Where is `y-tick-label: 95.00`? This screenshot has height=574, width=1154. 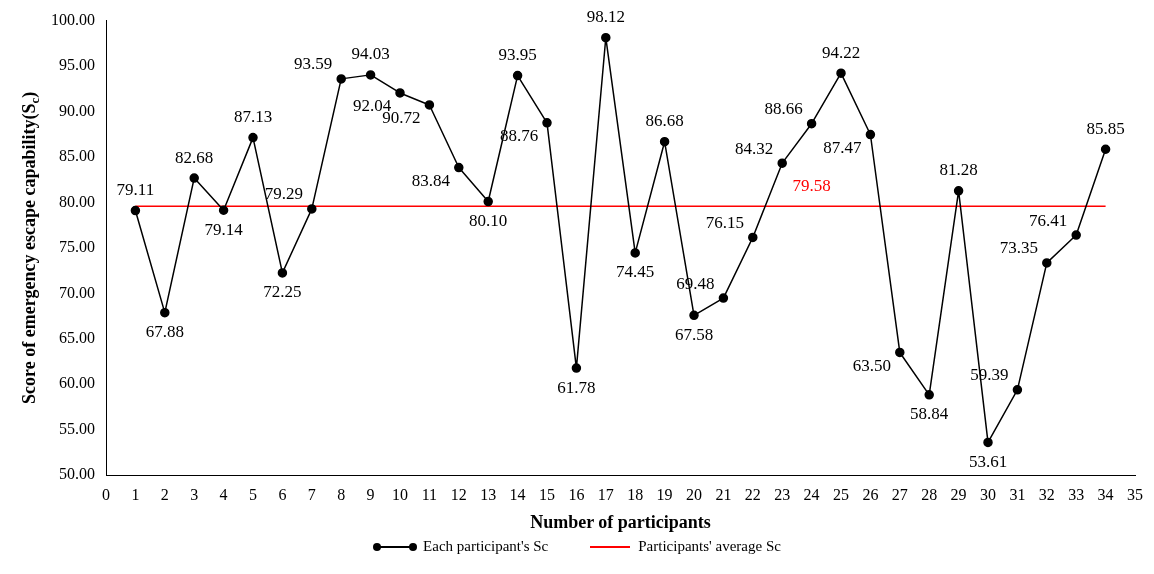
y-tick-label: 95.00 is located at coordinates (77, 65).